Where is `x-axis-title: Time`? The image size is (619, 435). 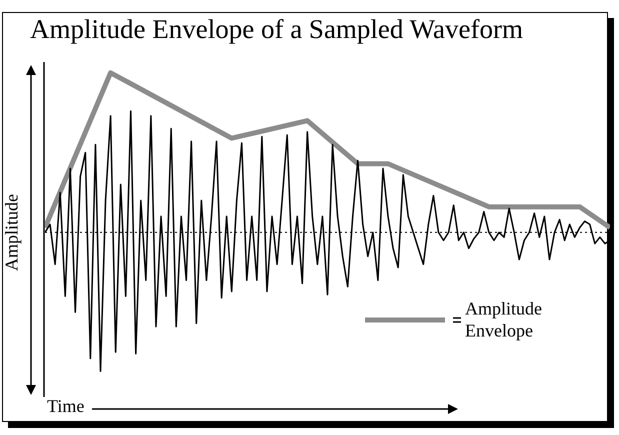 x-axis-title: Time is located at coordinates (65, 406).